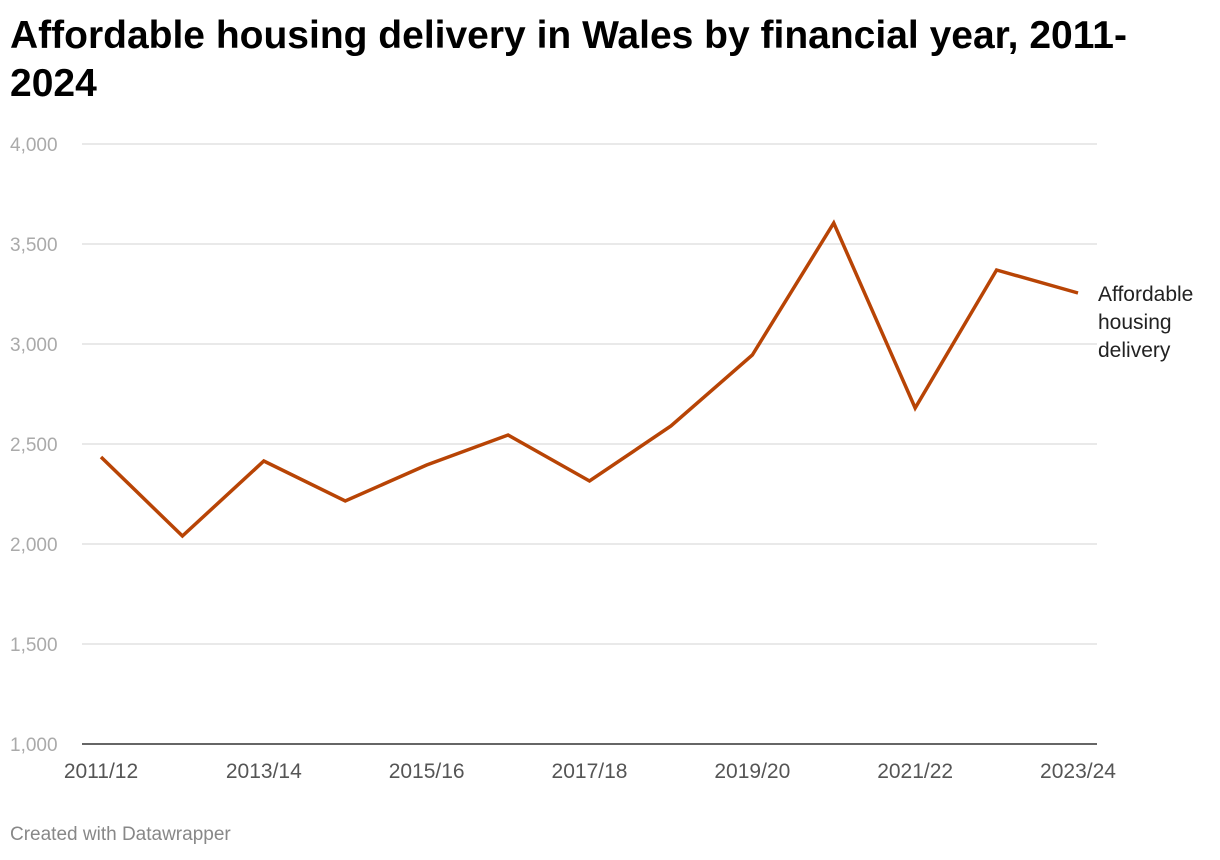 This screenshot has height=860, width=1220. Describe the element at coordinates (915, 771) in the screenshot. I see `x-tick-label: 2021/22` at that location.